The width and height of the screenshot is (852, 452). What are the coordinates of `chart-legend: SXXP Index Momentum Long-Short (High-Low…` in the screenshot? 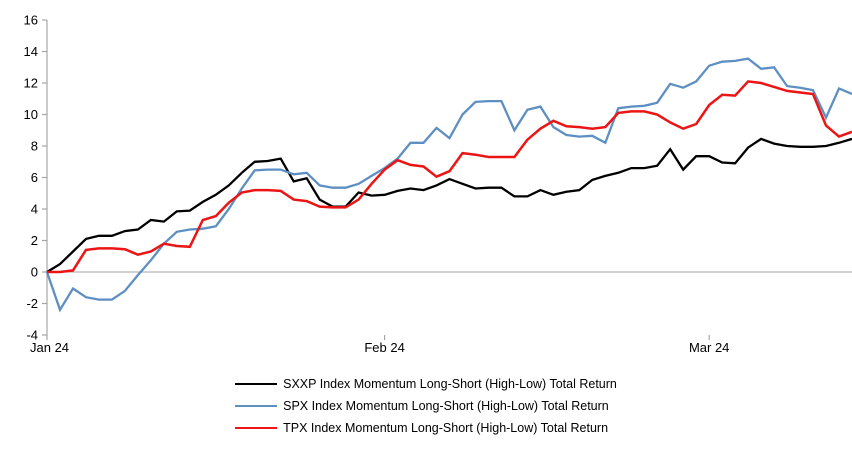 It's located at (426, 406).